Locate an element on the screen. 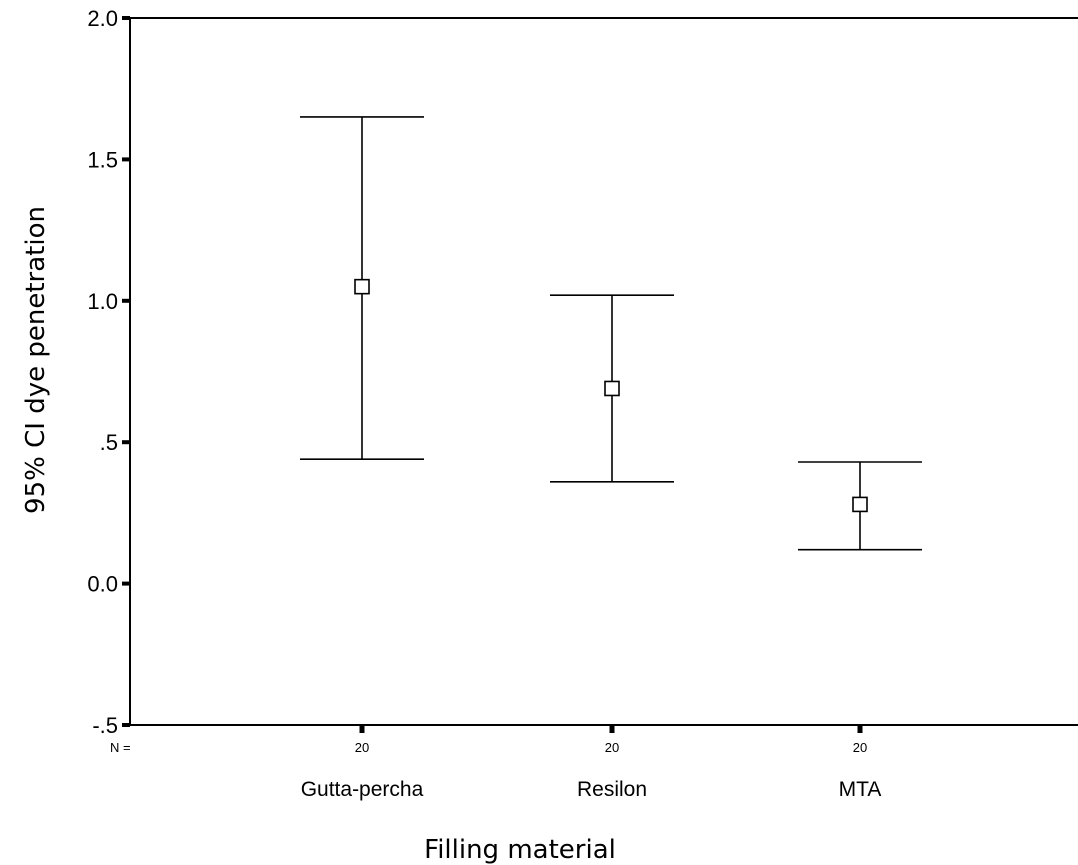  y-tick-label: 1.0 is located at coordinates (102, 301).